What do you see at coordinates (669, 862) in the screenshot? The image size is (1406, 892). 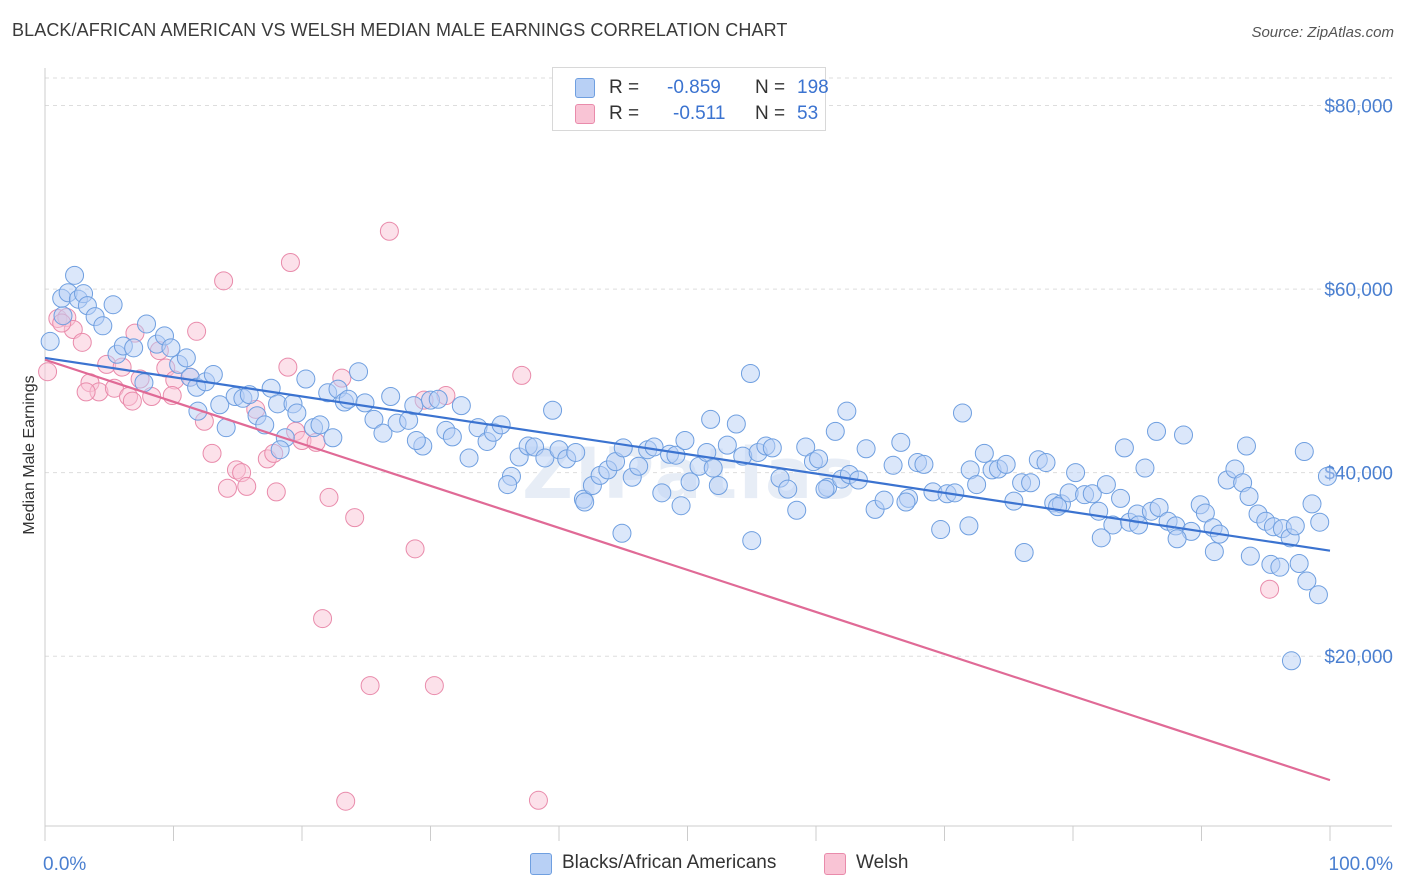 I see `bottom-legend-label: Blacks/African Americans` at bounding box center [669, 862].